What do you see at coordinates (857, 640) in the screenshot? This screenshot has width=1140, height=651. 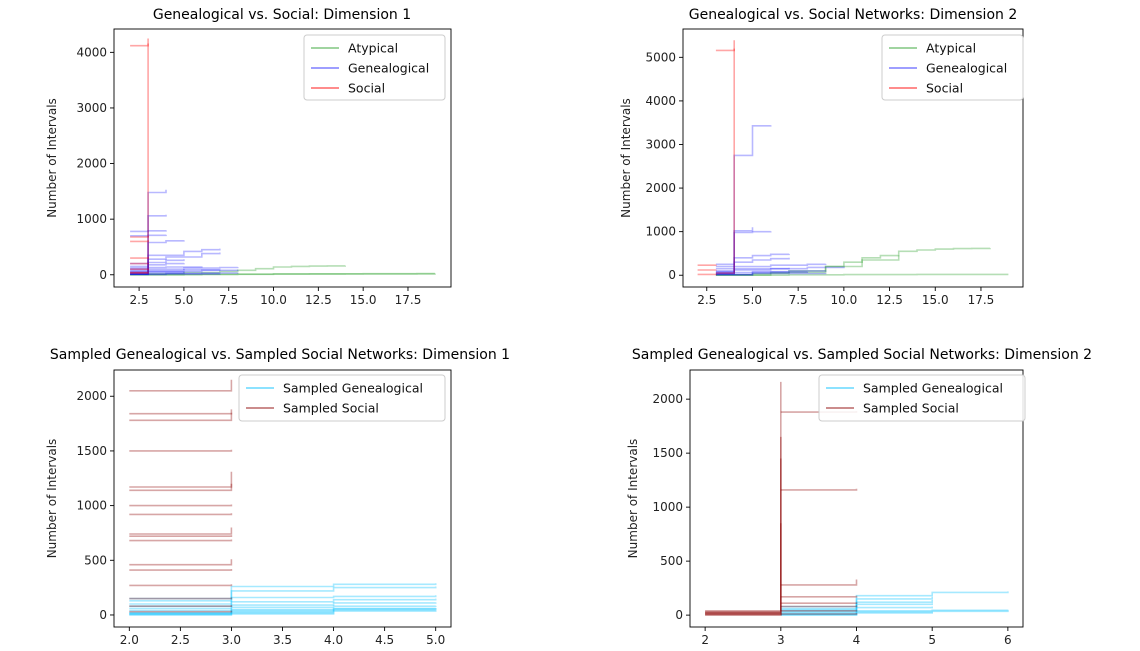 I see `x-tick-label: 4` at bounding box center [857, 640].